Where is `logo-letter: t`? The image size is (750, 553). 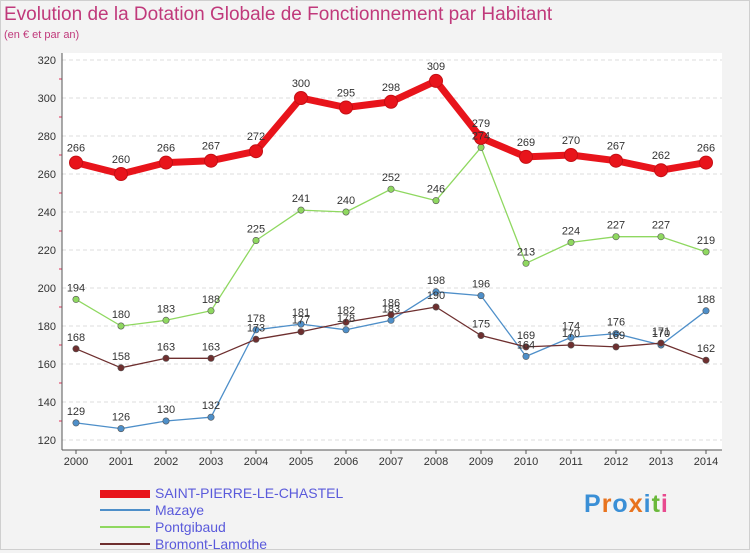
logo-letter: t is located at coordinates (656, 504).